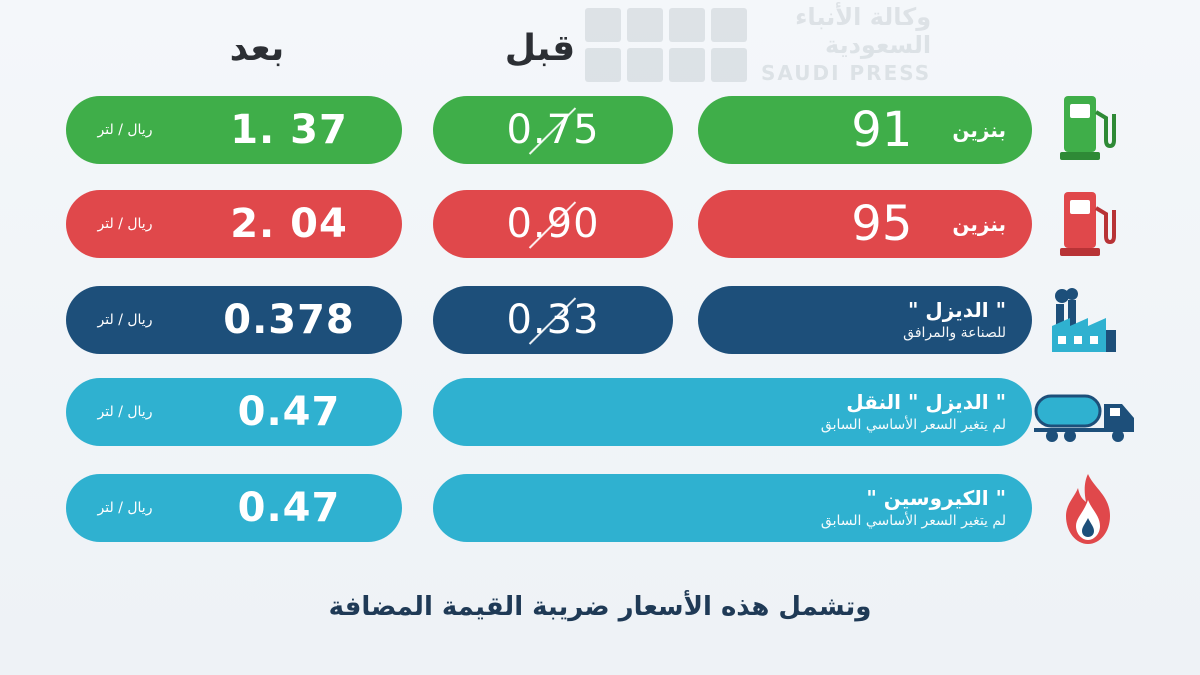  I want to click on watermark: وكالة الأنباء السعودية SAUDI PRESS, so click(775, 45).